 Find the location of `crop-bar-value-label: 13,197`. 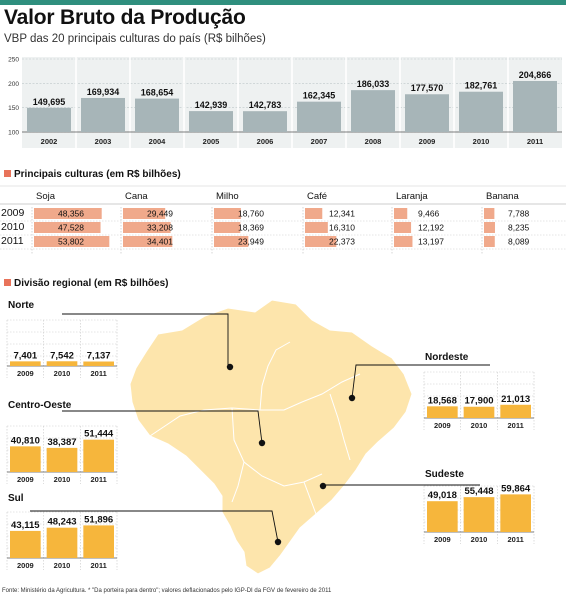

crop-bar-value-label: 13,197 is located at coordinates (431, 242).